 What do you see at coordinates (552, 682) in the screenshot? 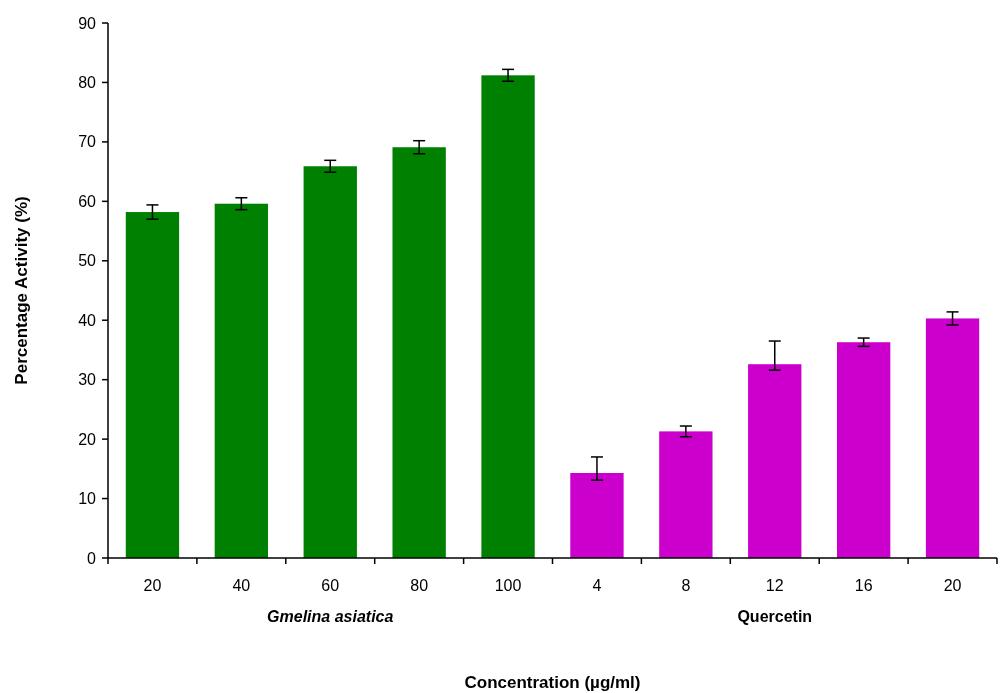
I see `x-axis-title: Concentration (µg/ml)` at bounding box center [552, 682].